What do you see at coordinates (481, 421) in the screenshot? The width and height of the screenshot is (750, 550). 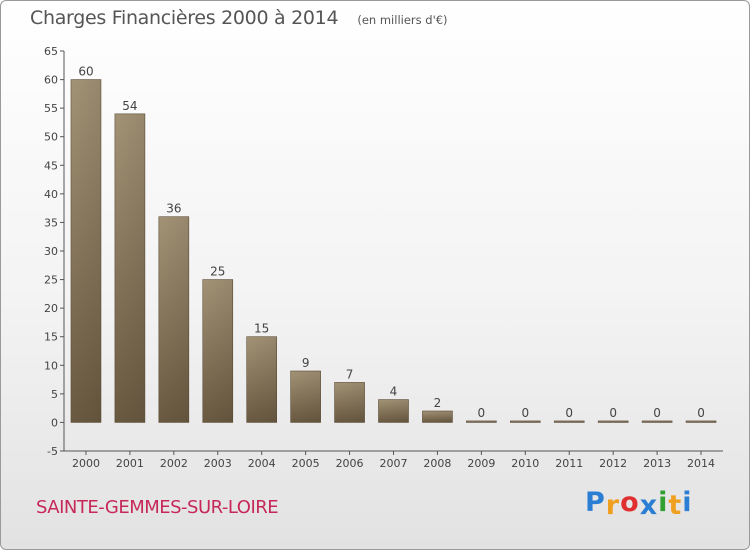 I see `bar-shade-2009` at bounding box center [481, 421].